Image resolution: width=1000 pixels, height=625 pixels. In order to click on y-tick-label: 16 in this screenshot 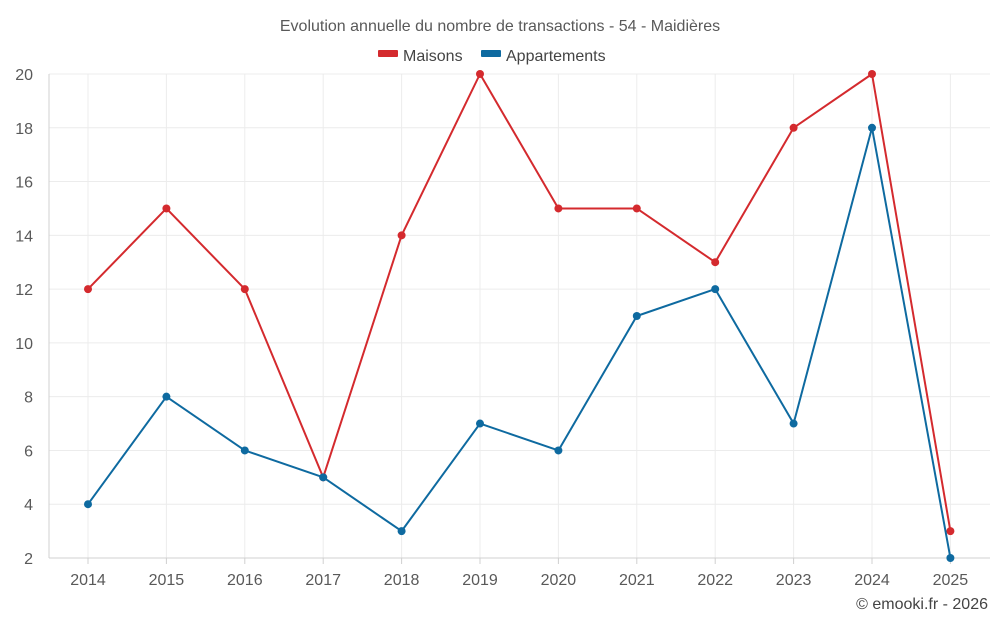, I will do `click(24, 183)`.